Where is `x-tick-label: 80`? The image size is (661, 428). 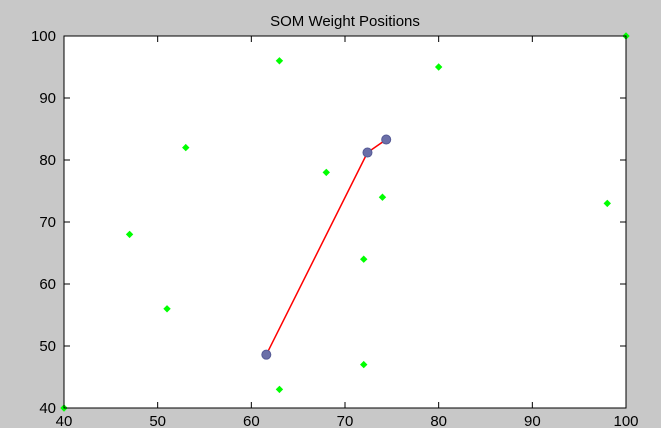
x-tick-label: 80 is located at coordinates (438, 420).